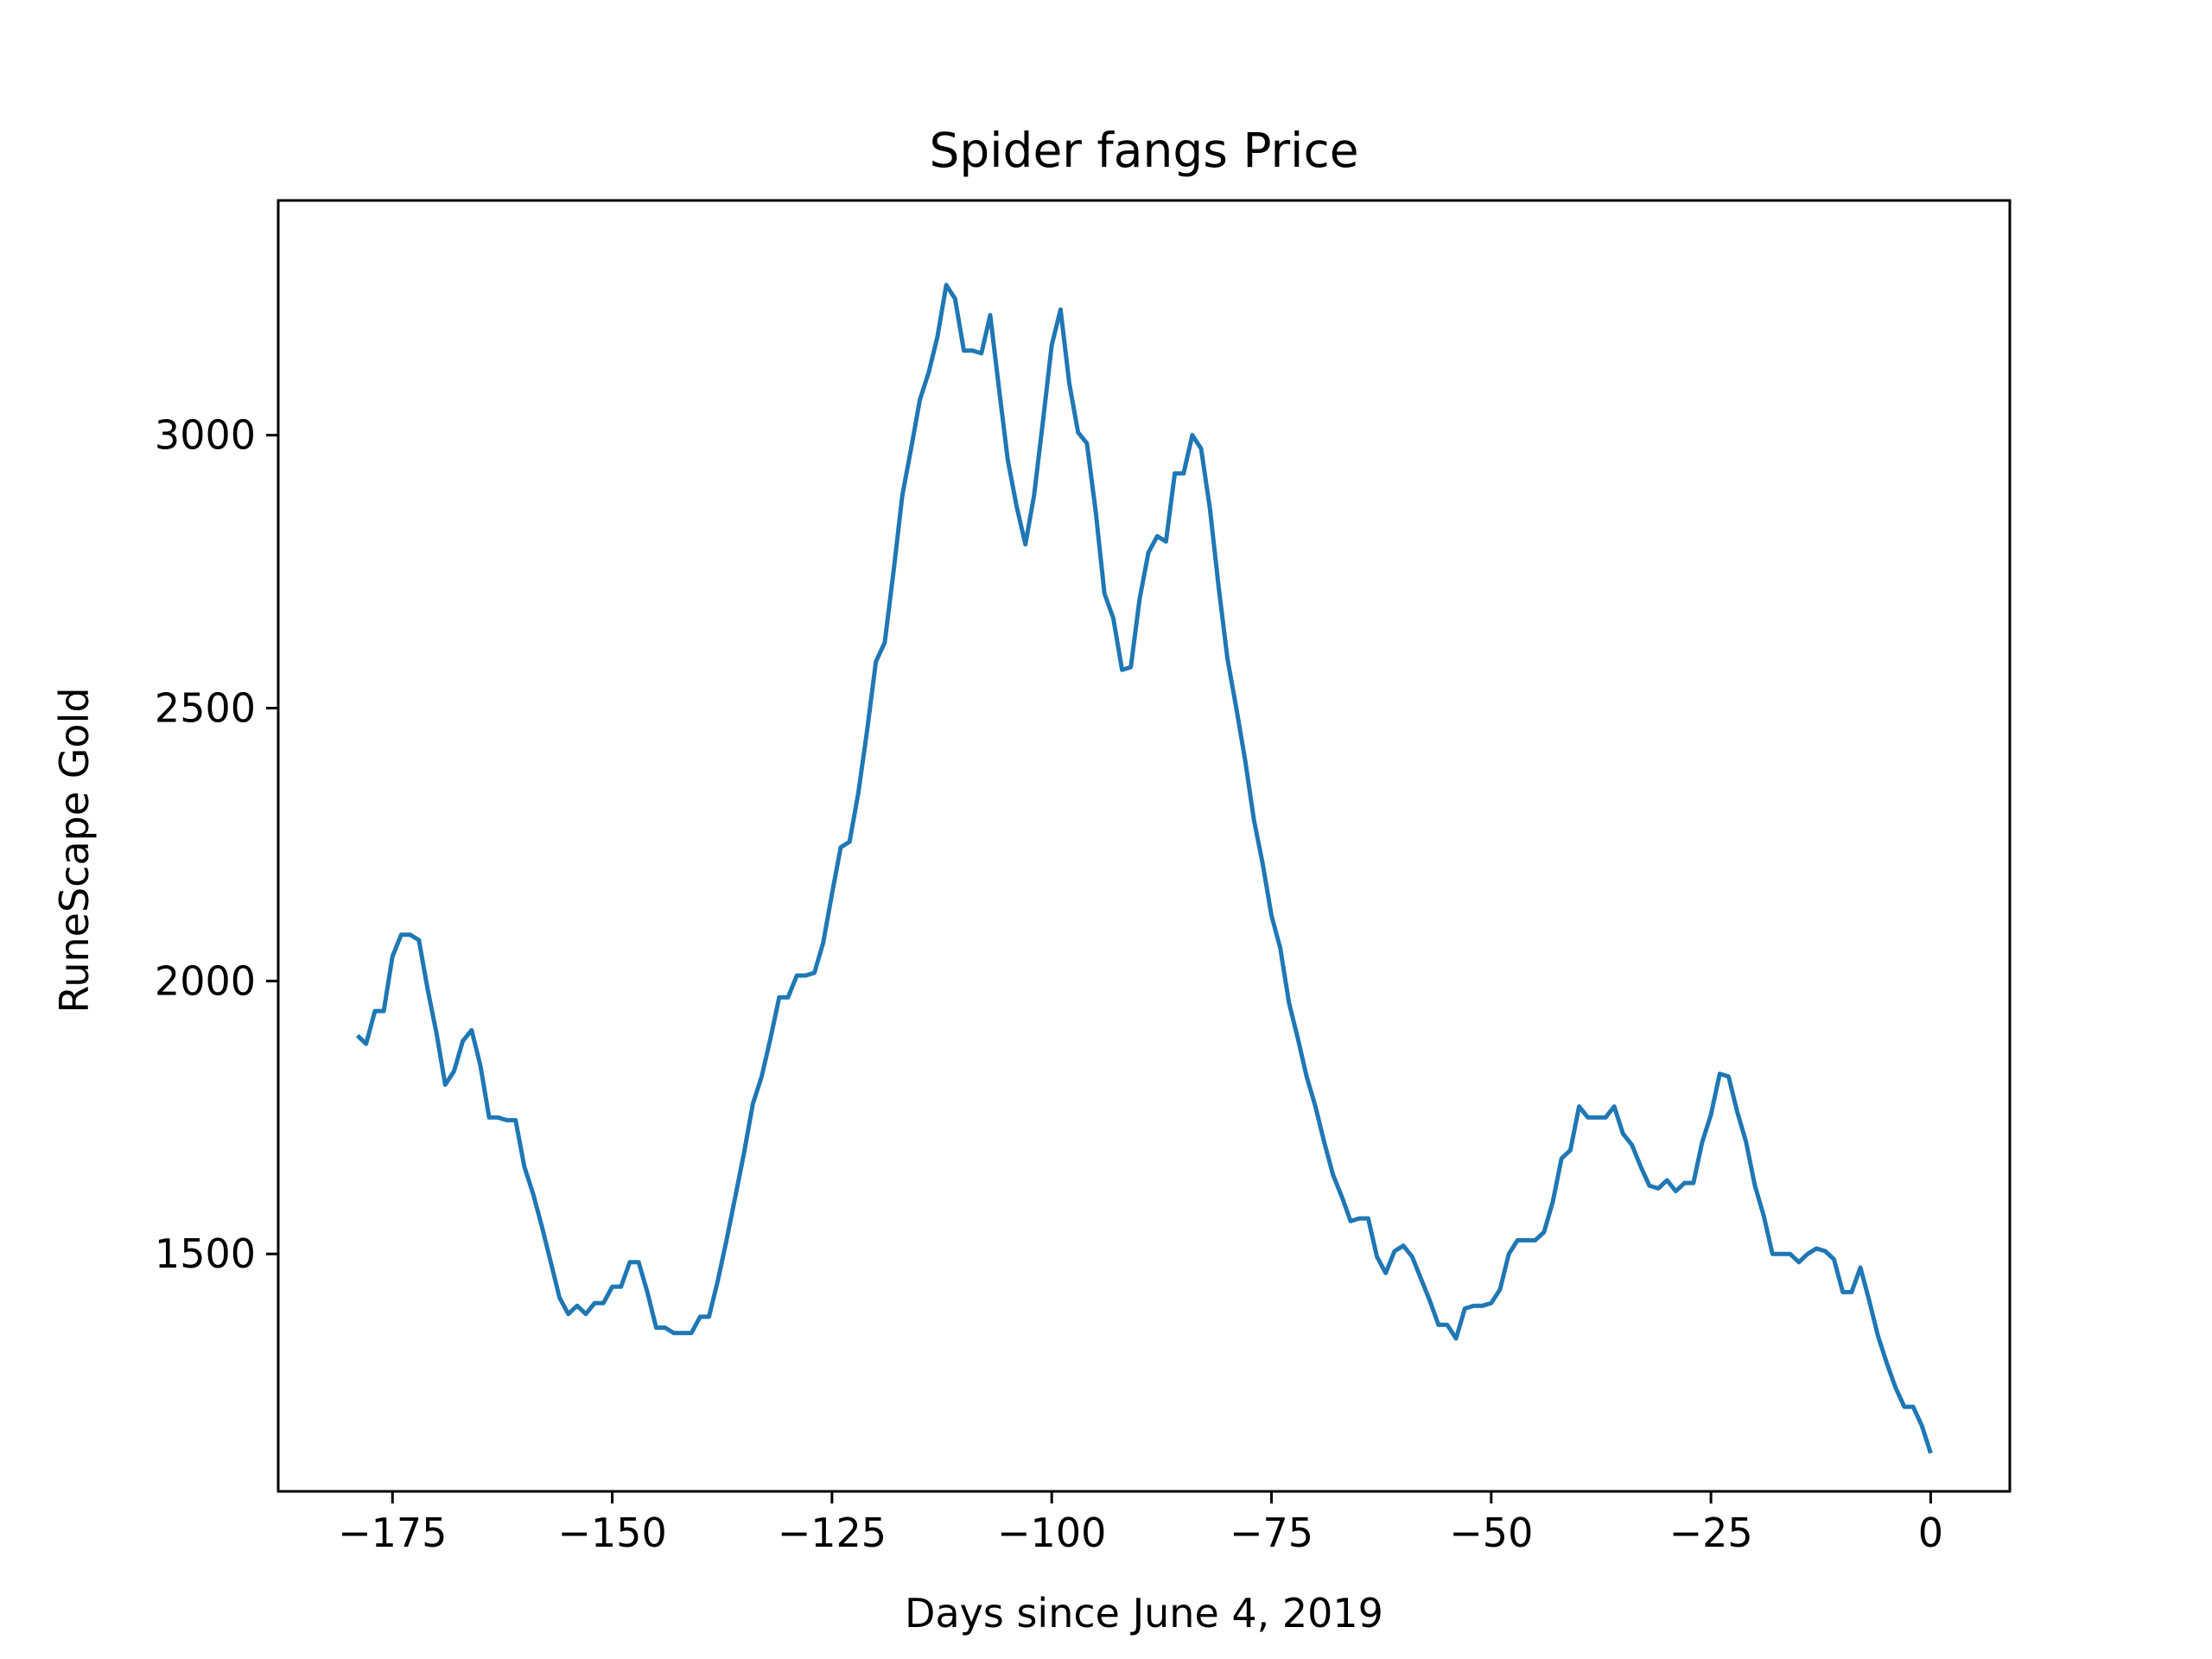  What do you see at coordinates (1144, 1613) in the screenshot?
I see `x-axis-label: Days since June 4, 2019` at bounding box center [1144, 1613].